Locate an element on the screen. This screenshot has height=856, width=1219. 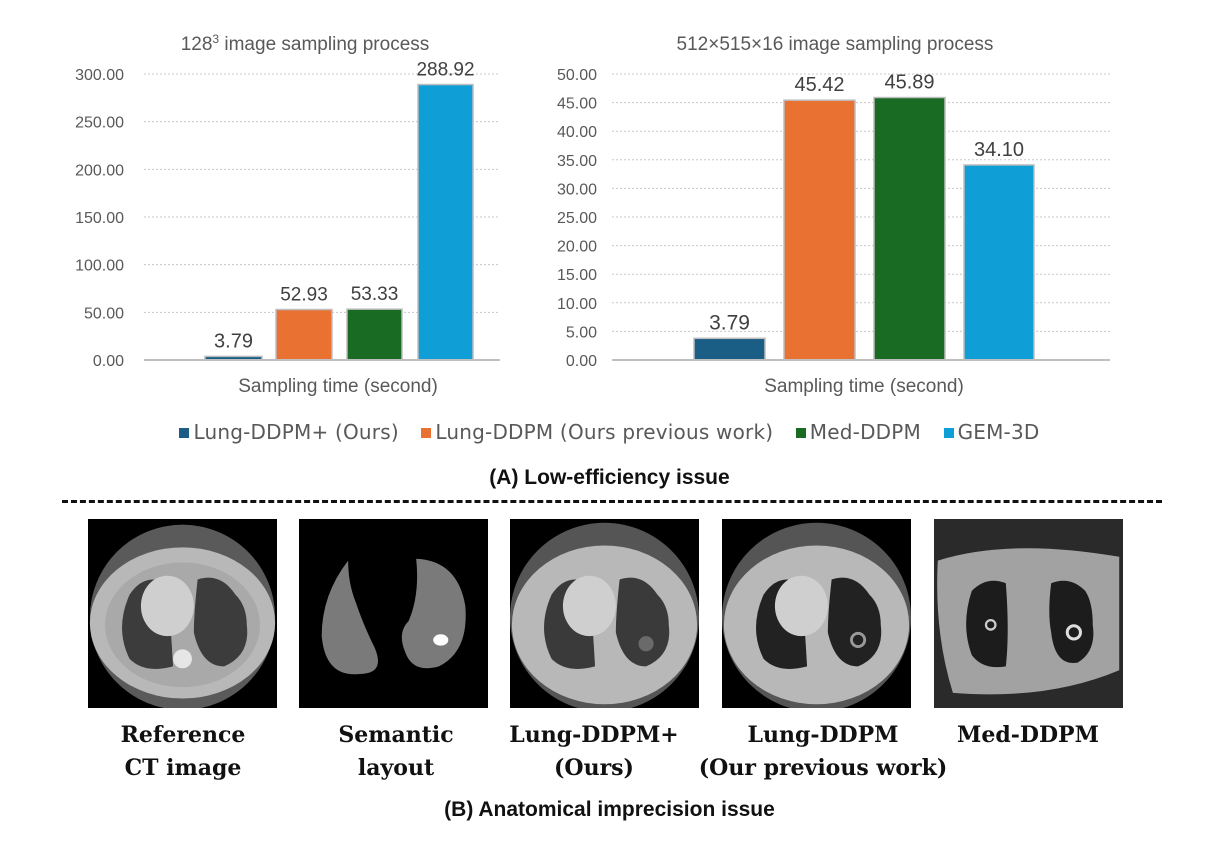
y-tick-label: 10.00 is located at coordinates (577, 304).